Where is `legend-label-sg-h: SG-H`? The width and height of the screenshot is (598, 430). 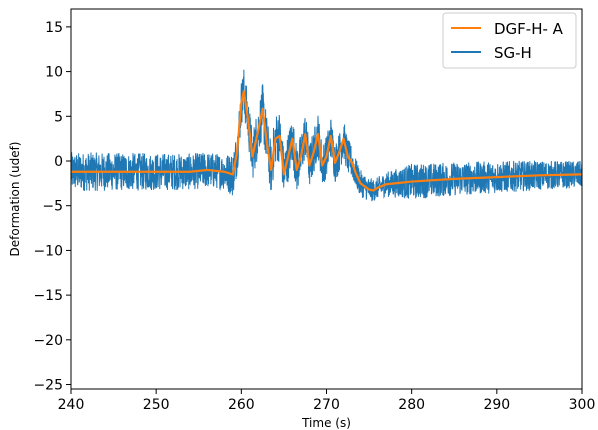
legend-label-sg-h: SG-H is located at coordinates (513, 53).